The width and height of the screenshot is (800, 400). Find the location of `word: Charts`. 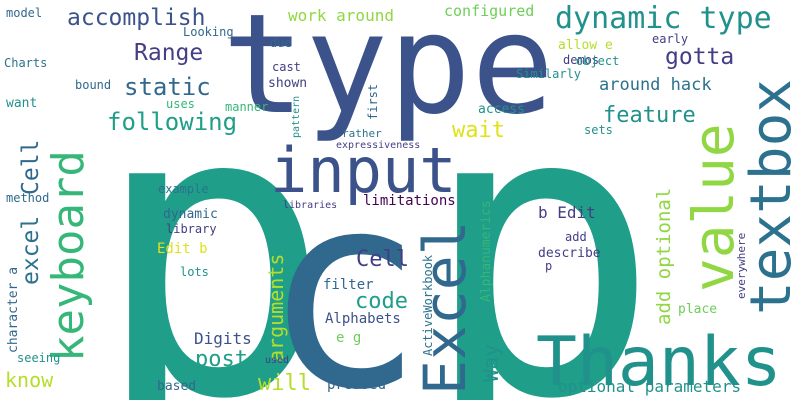

word: Charts is located at coordinates (25, 63).